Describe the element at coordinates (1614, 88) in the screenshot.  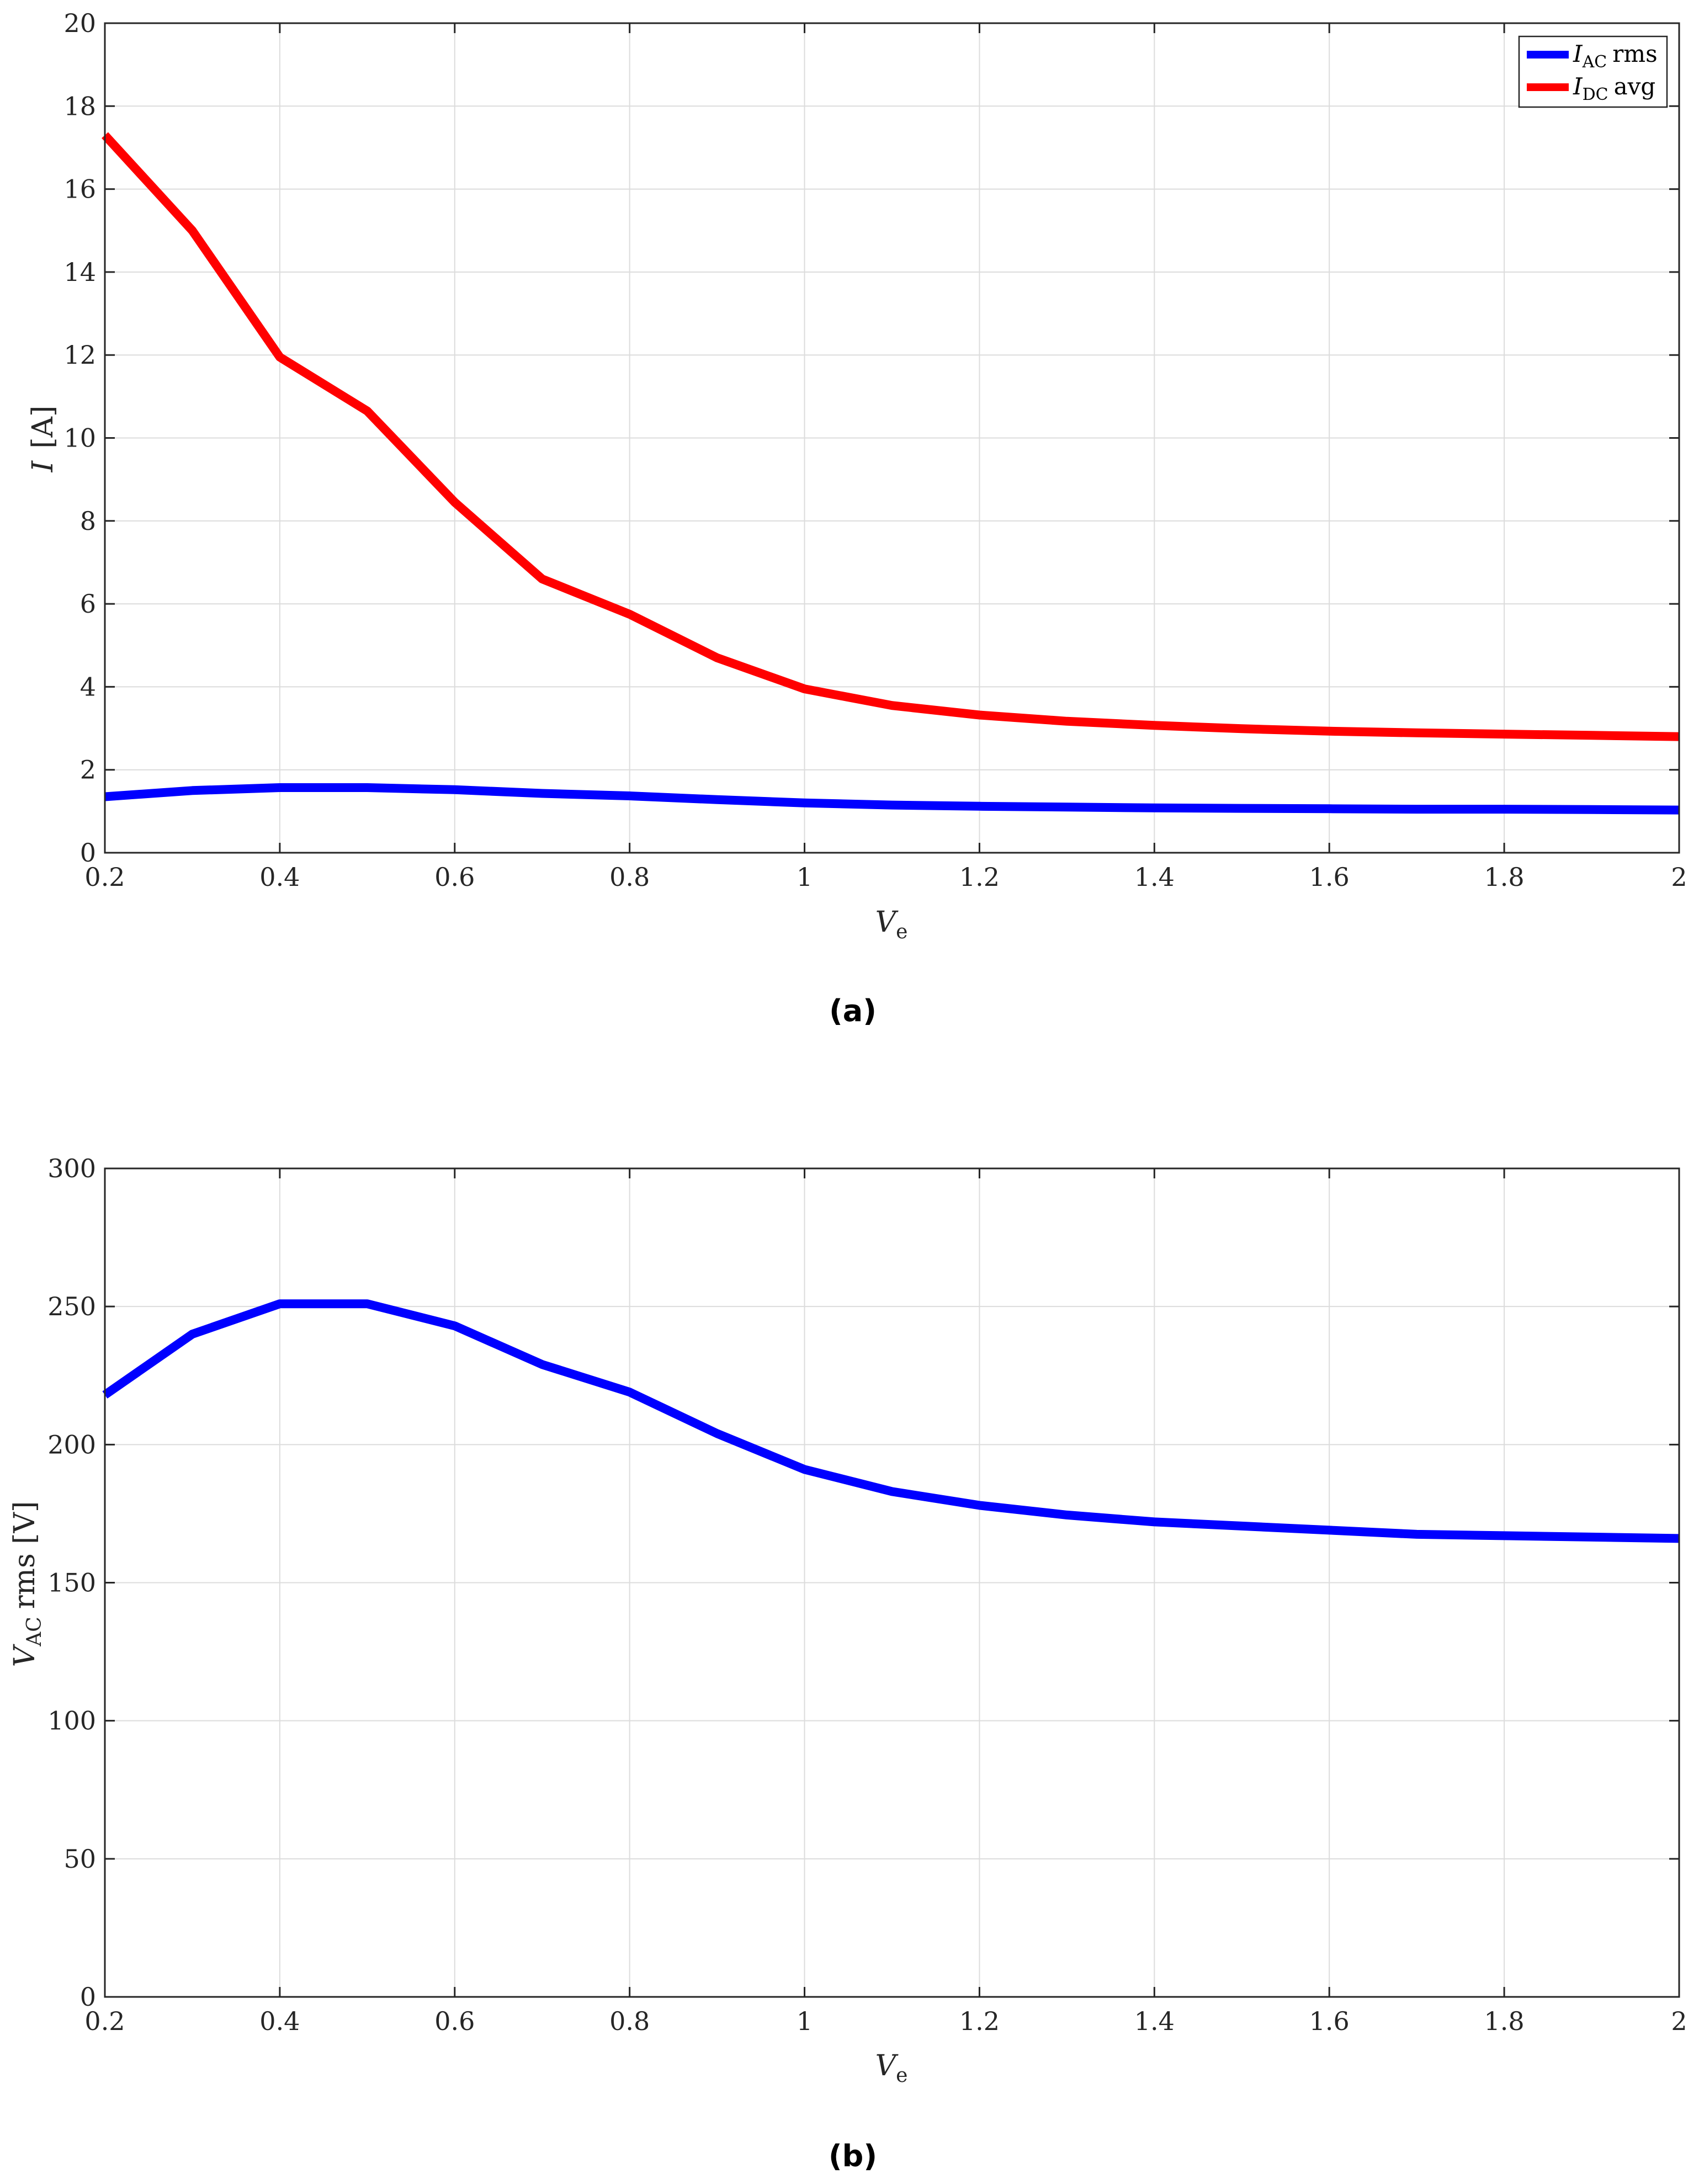
I see `legend-label-idc: IDC avg` at that location.